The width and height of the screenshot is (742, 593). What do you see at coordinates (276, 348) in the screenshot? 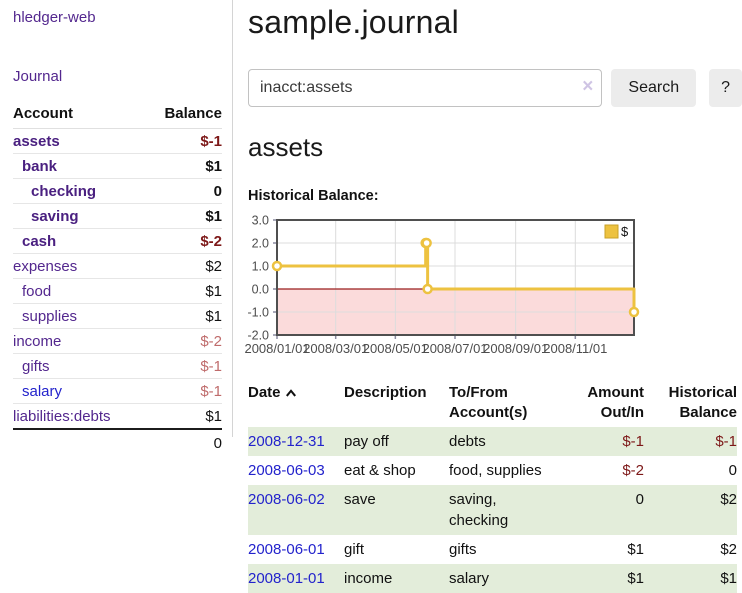
I see `svg-text: 2008/01/01` at bounding box center [276, 348].